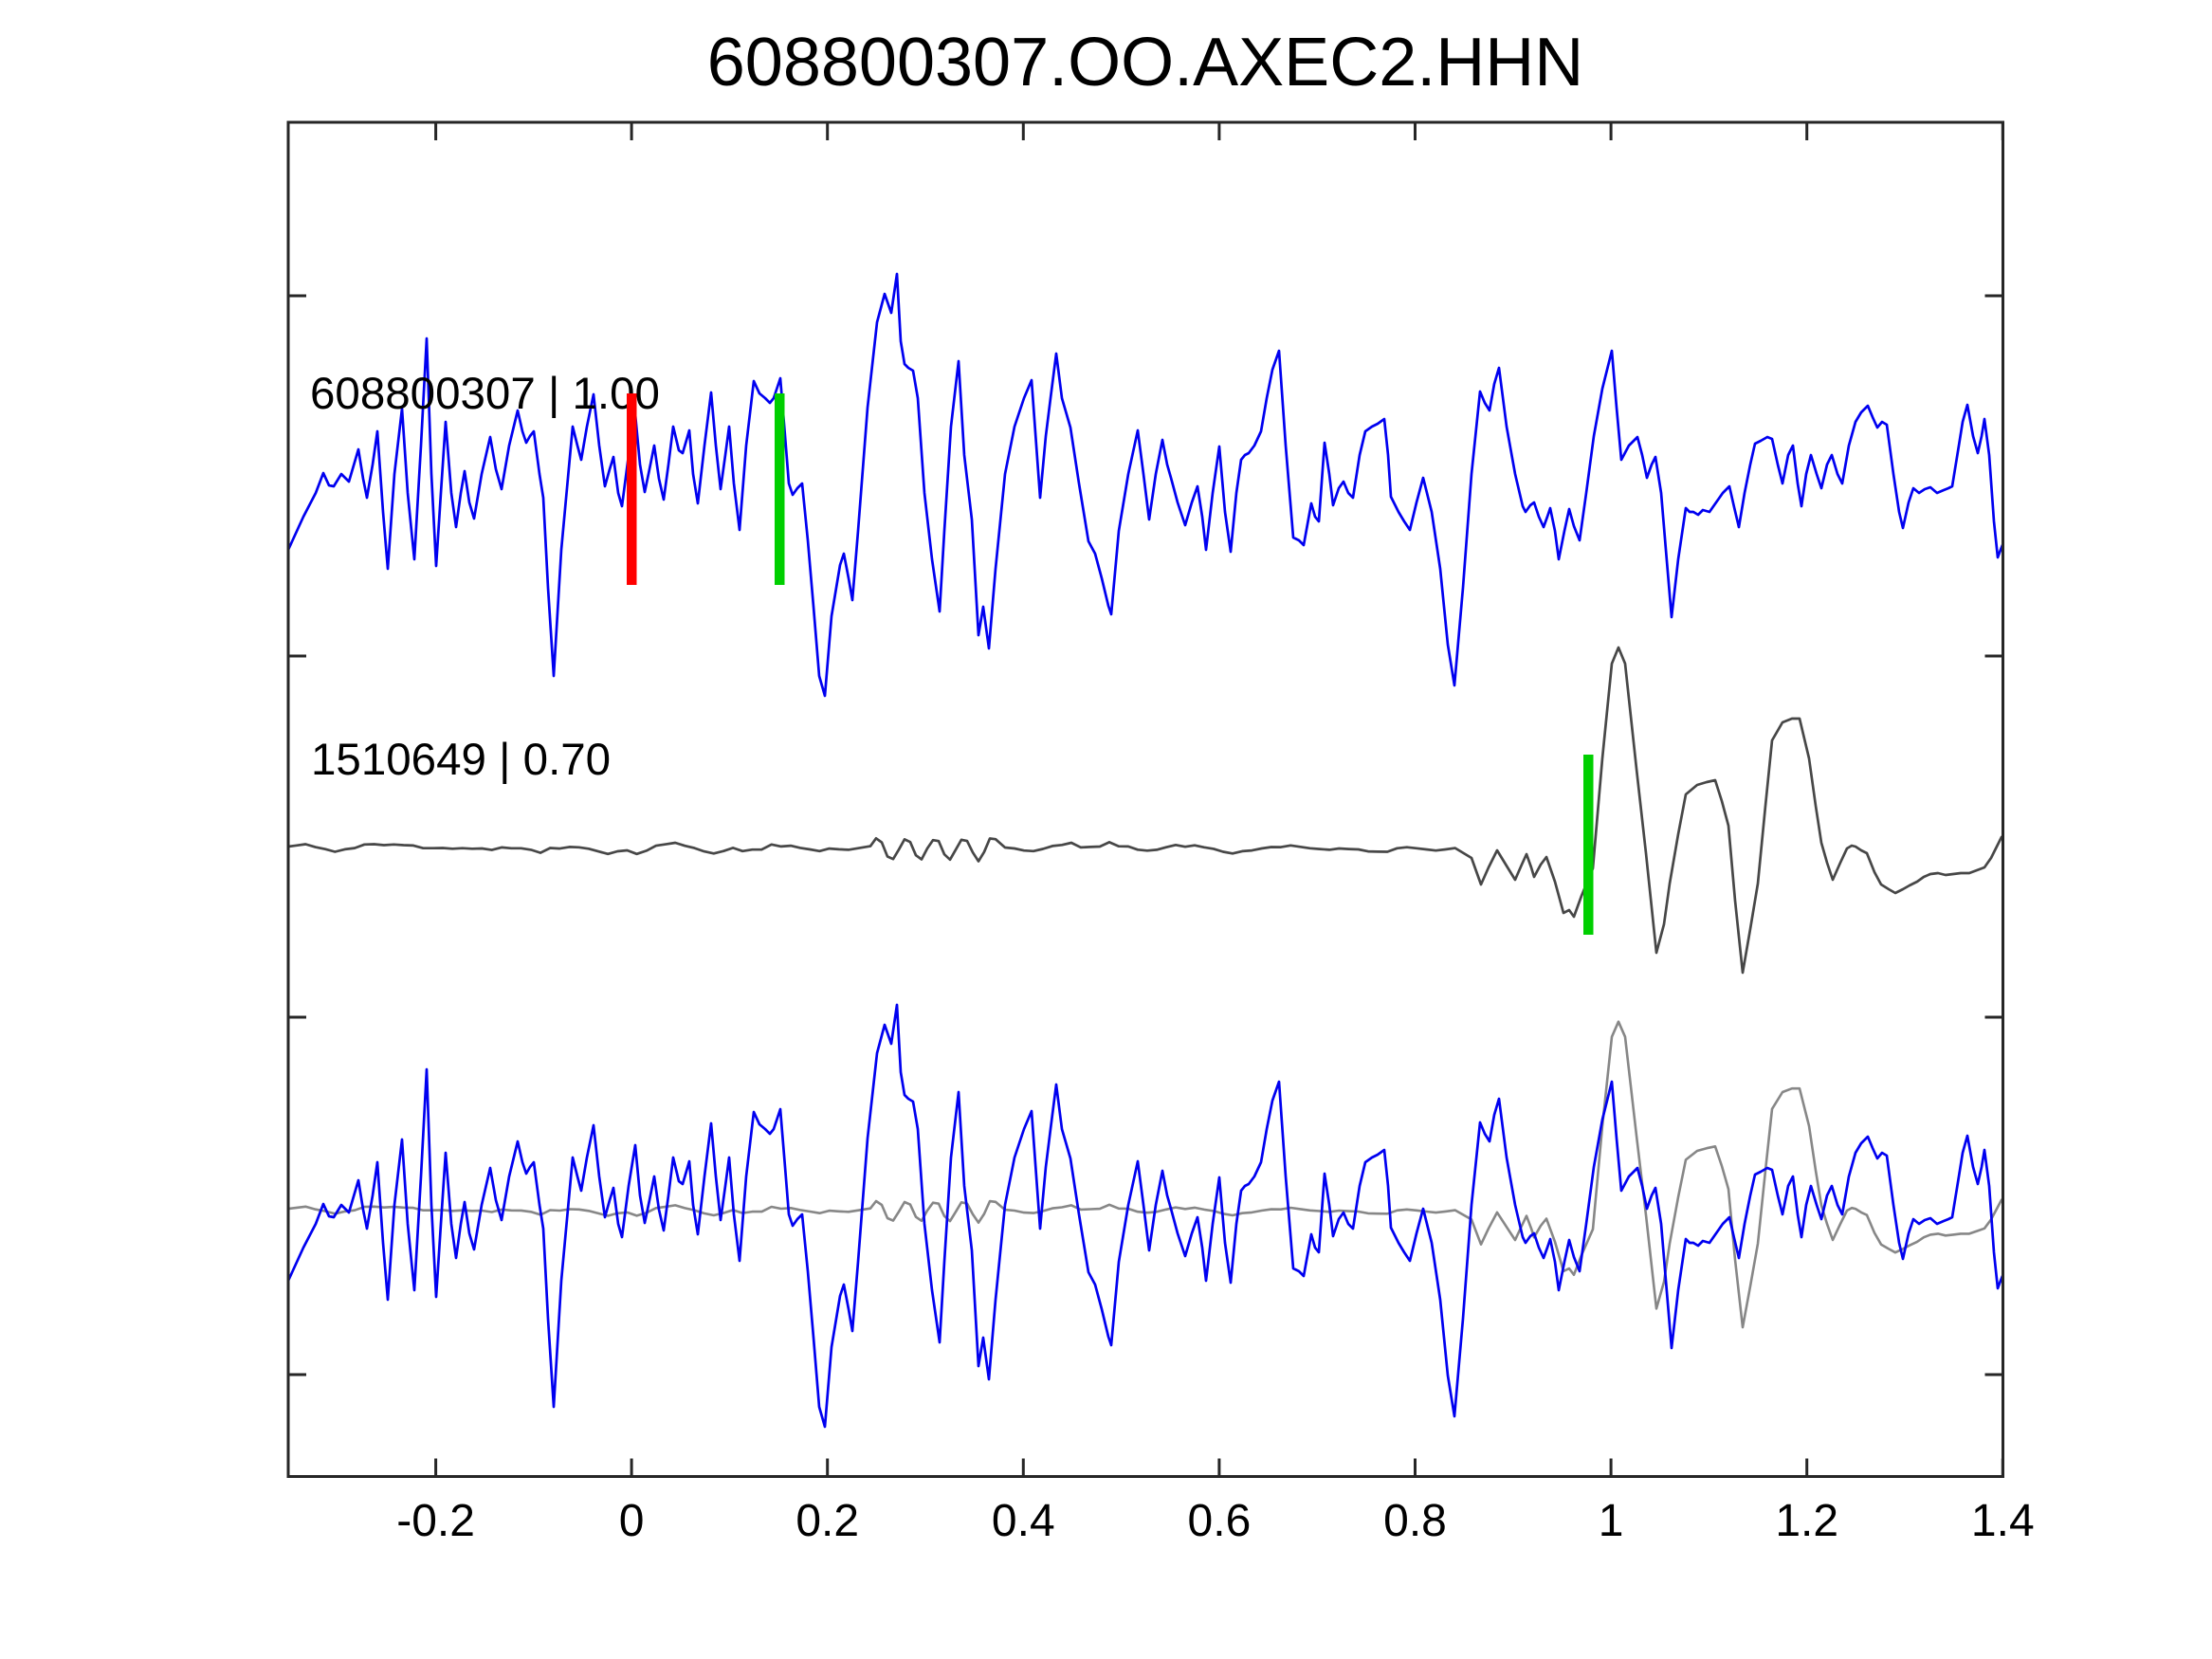  Describe the element at coordinates (632, 1521) in the screenshot. I see `svg-text: 0` at that location.